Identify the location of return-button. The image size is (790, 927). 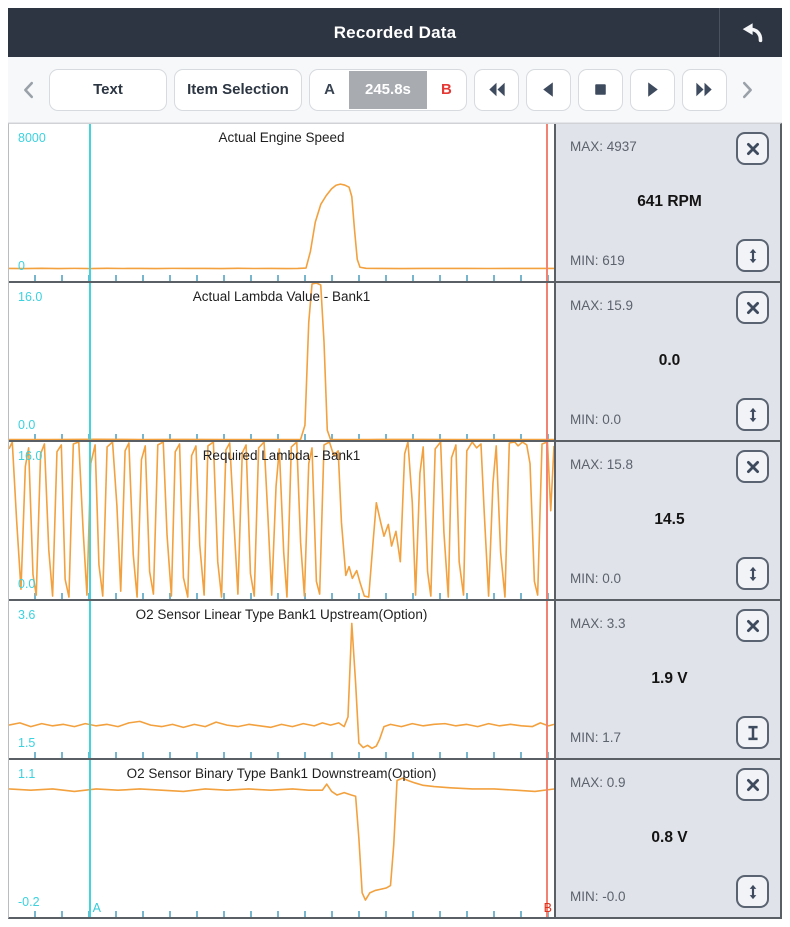
(751, 32).